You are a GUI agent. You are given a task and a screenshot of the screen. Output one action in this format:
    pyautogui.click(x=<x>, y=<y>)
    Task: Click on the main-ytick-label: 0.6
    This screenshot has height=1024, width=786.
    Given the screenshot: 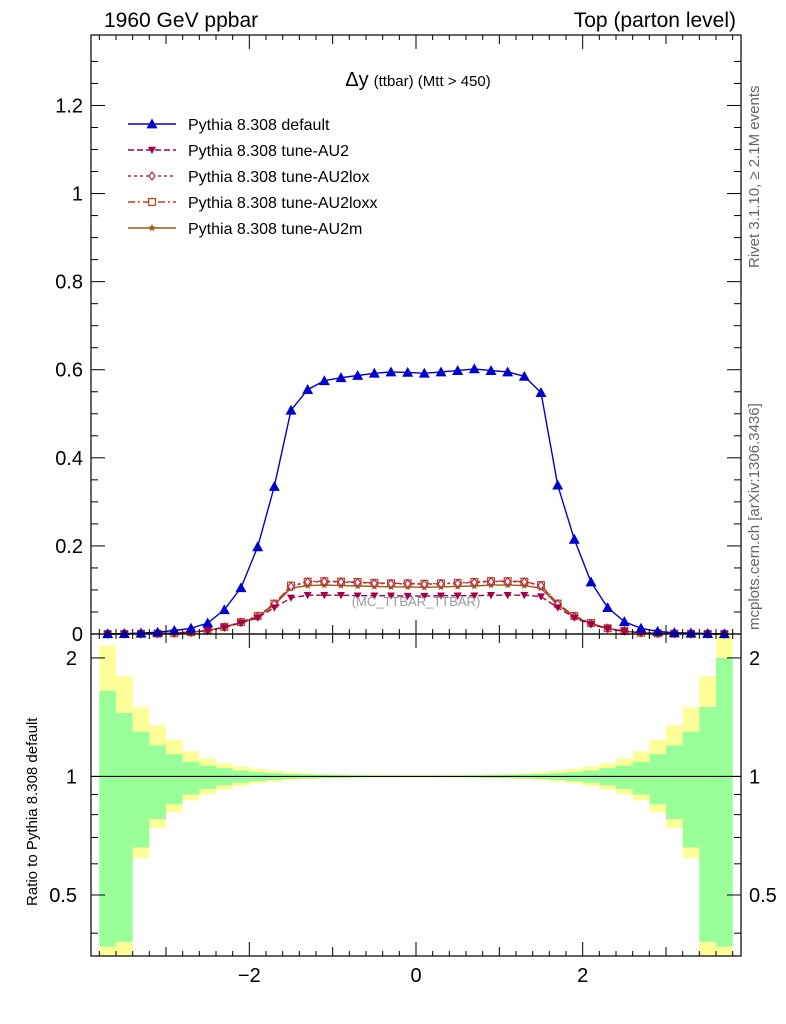 What is the action you would take?
    pyautogui.click(x=69, y=371)
    